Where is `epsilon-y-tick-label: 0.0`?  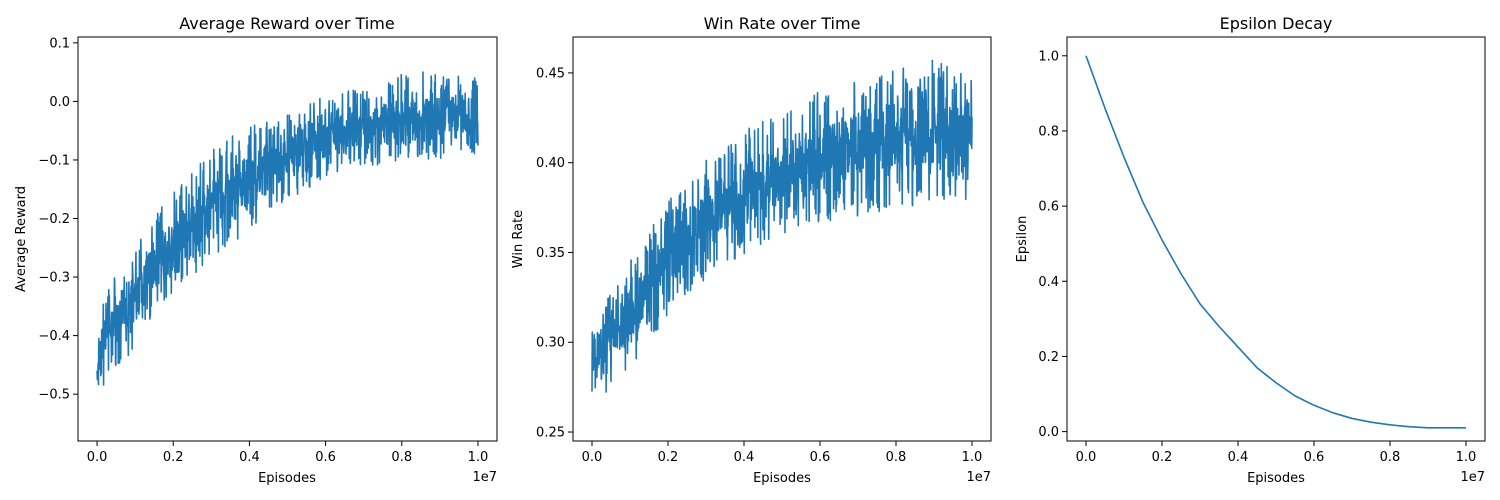 epsilon-y-tick-label: 0.0 is located at coordinates (1048, 432).